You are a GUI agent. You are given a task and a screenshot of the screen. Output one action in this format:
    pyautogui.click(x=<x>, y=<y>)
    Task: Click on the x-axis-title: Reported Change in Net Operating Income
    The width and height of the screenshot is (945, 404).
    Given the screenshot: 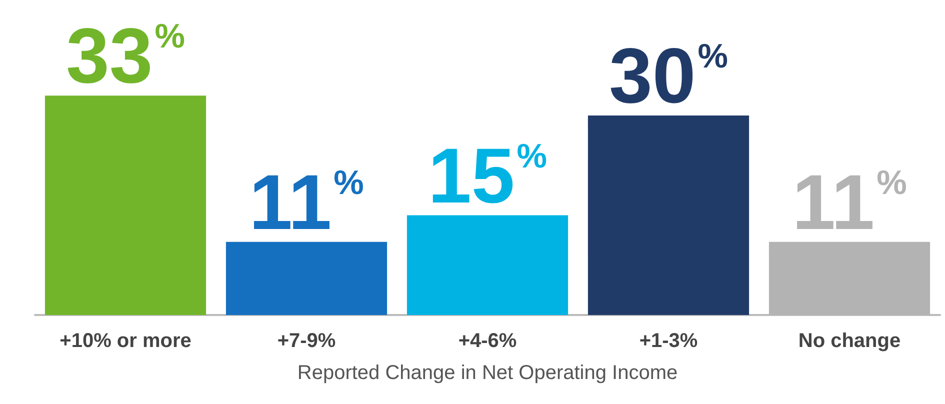 What is the action you would take?
    pyautogui.click(x=487, y=373)
    